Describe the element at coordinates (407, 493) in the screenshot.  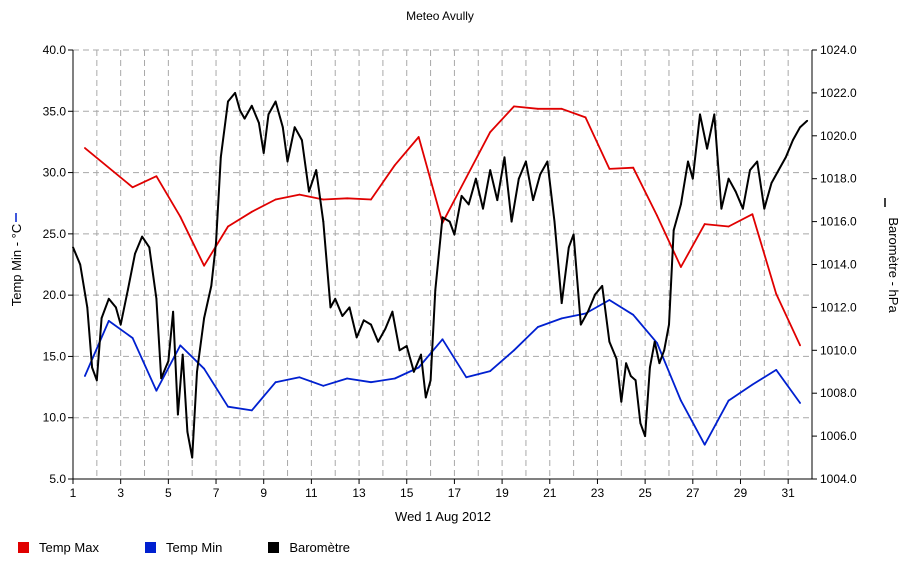
I see `x-tick-label: 15` at that location.